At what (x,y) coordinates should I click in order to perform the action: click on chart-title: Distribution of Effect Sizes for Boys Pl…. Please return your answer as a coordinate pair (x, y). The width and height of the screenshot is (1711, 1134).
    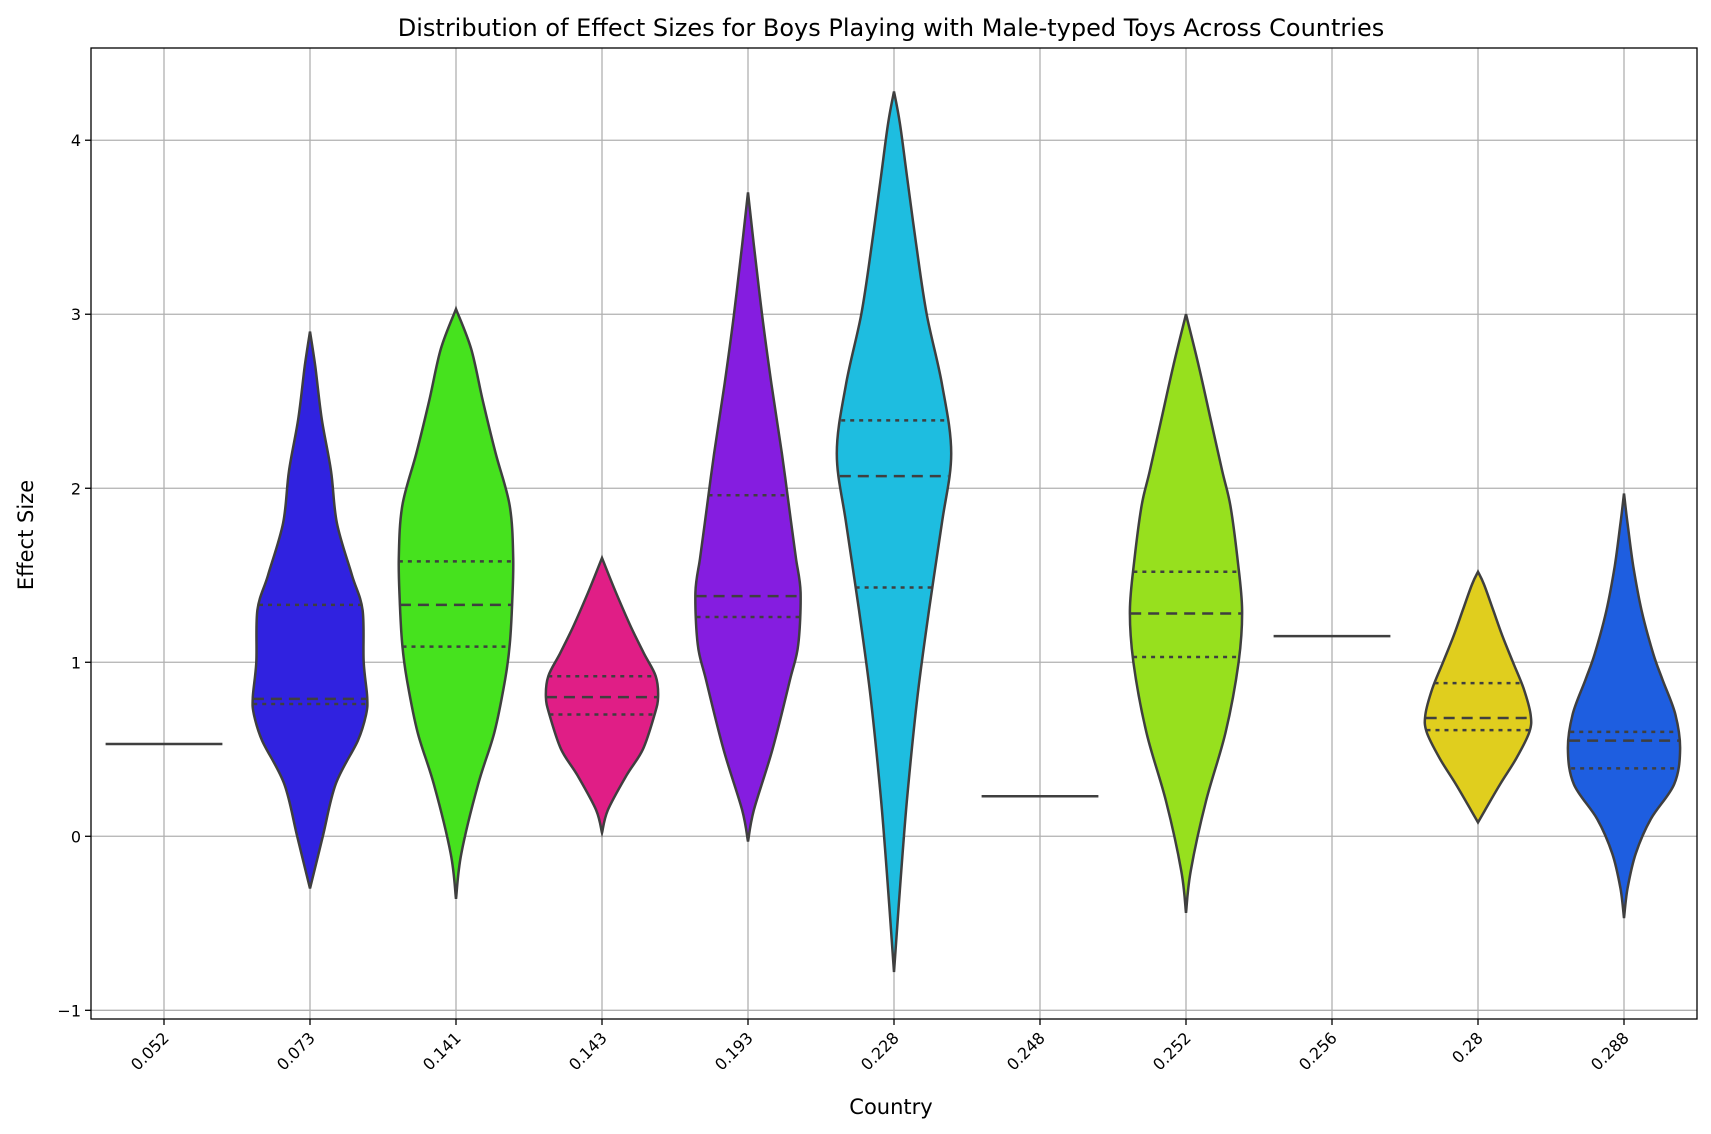
    Looking at the image, I should click on (891, 28).